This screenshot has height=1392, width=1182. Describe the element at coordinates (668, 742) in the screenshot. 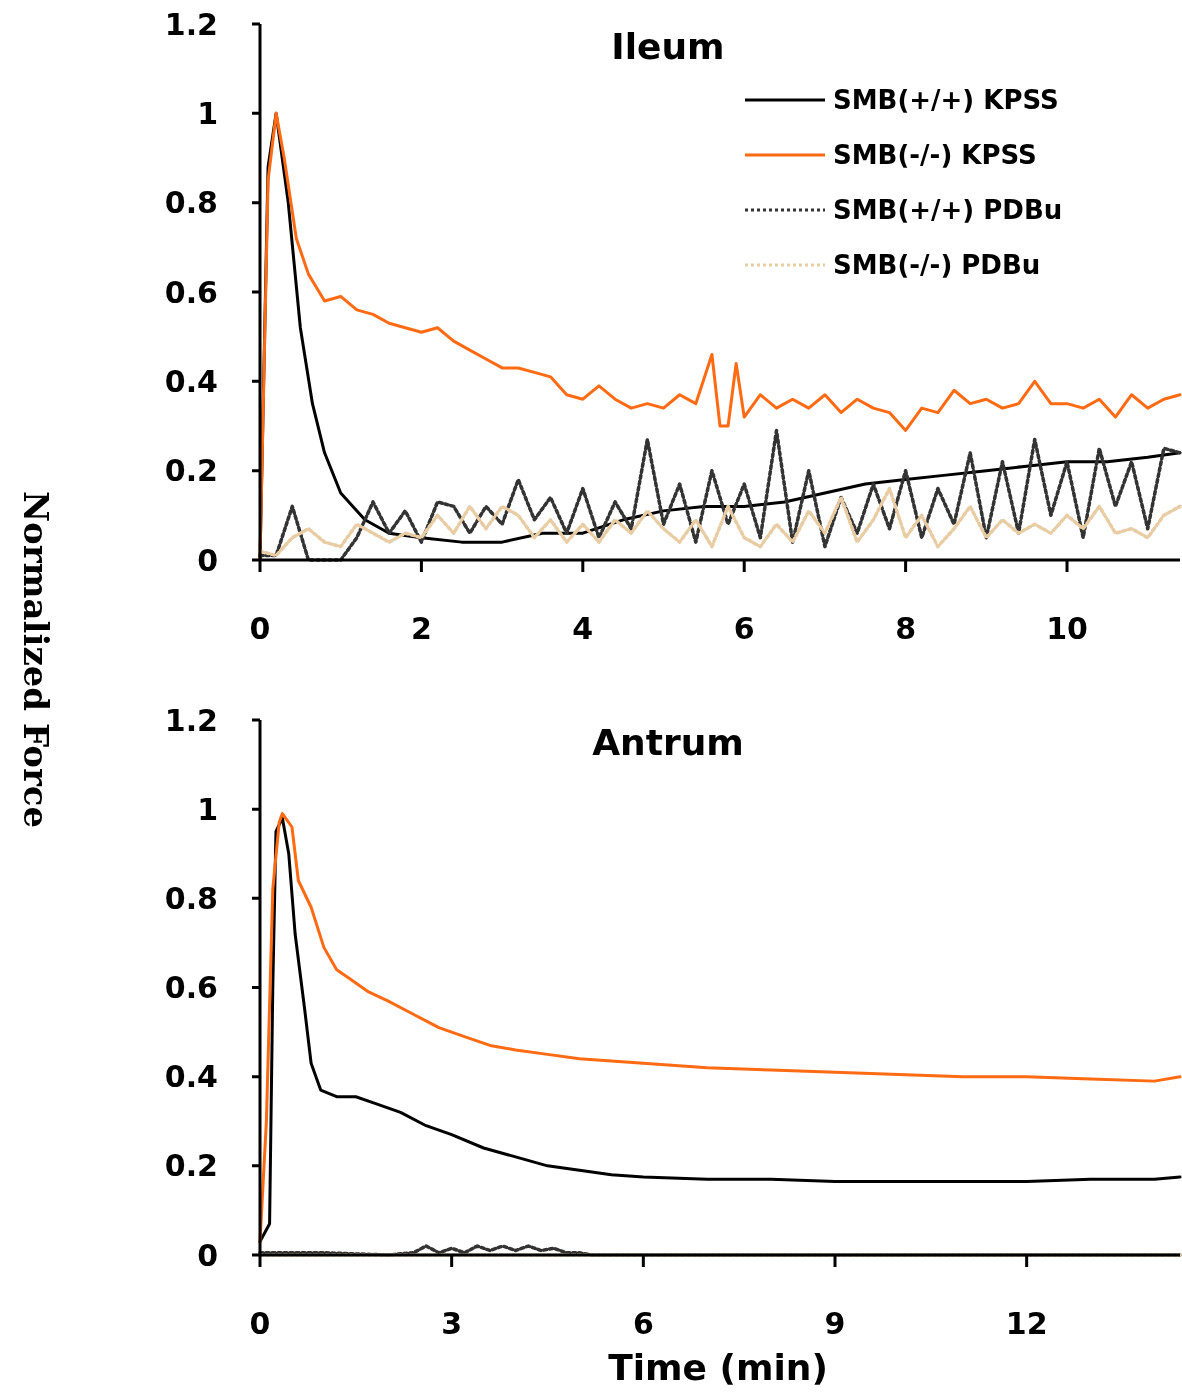

I see `chart-title: Antrum` at that location.